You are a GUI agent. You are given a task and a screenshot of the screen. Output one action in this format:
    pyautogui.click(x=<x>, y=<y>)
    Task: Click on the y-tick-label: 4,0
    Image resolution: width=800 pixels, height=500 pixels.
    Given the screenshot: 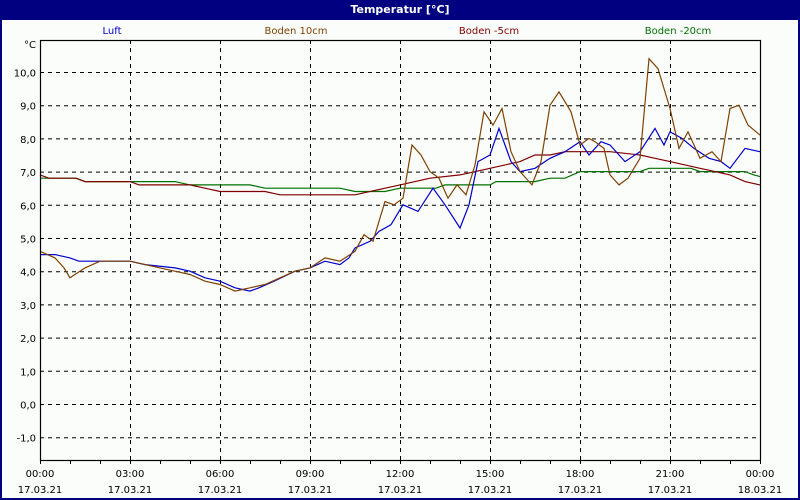 What is the action you would take?
    pyautogui.click(x=28, y=273)
    